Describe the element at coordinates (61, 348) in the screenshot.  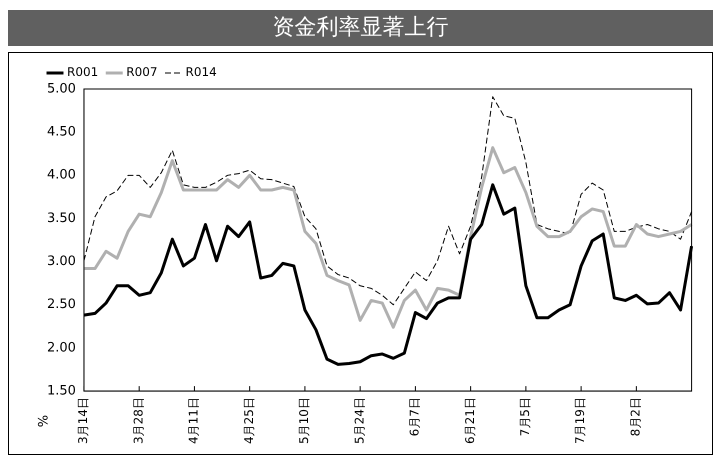
I see `y-tick-label: 2.00` at that location.